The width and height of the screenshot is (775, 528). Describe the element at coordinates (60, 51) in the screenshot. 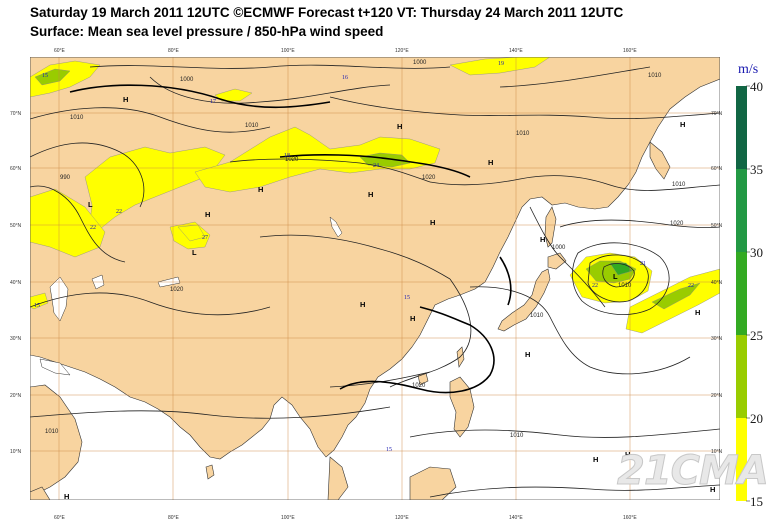

I see `lon-label-top: 60°E` at that location.